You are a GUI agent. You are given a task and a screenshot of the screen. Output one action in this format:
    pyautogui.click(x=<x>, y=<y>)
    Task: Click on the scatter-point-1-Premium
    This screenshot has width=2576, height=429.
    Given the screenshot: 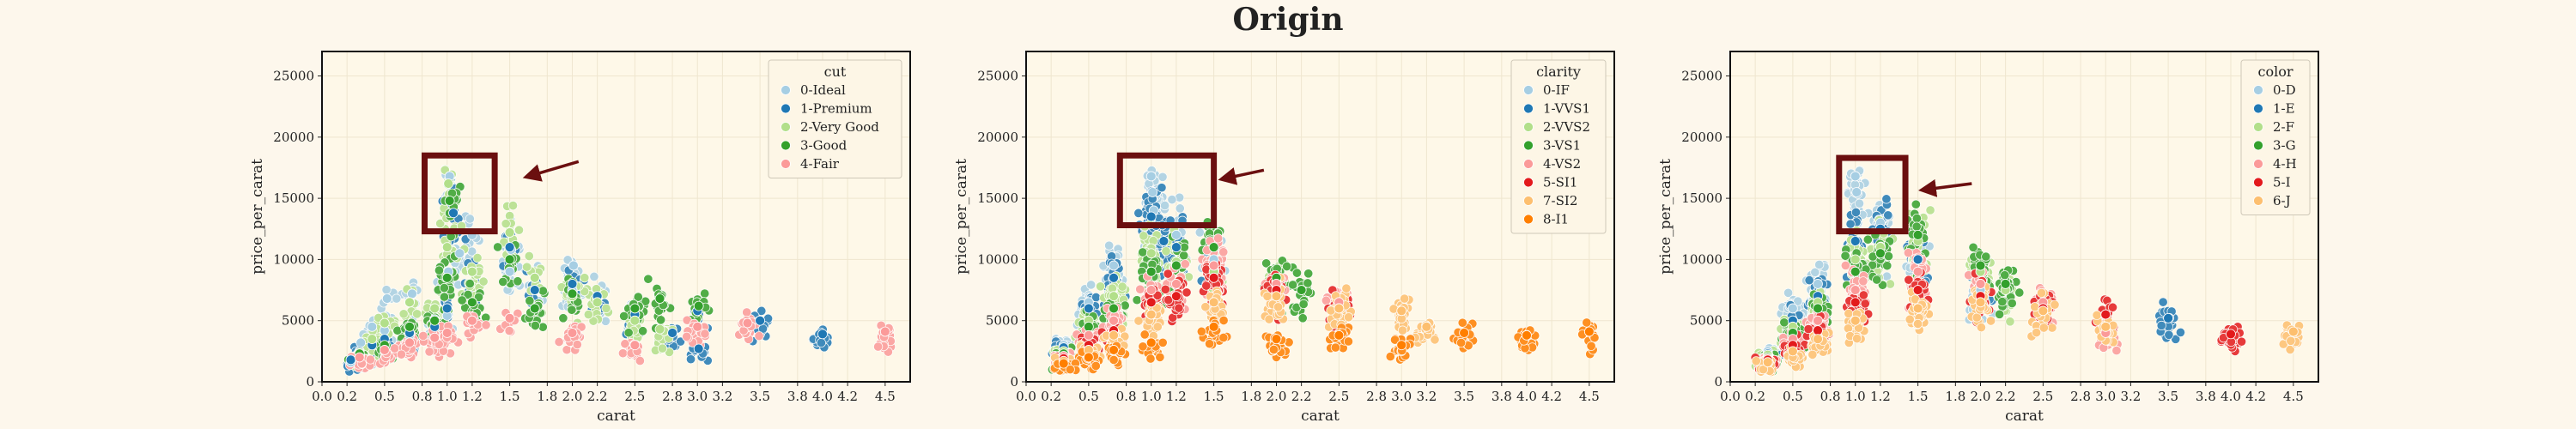 What is the action you would take?
    pyautogui.click(x=761, y=310)
    